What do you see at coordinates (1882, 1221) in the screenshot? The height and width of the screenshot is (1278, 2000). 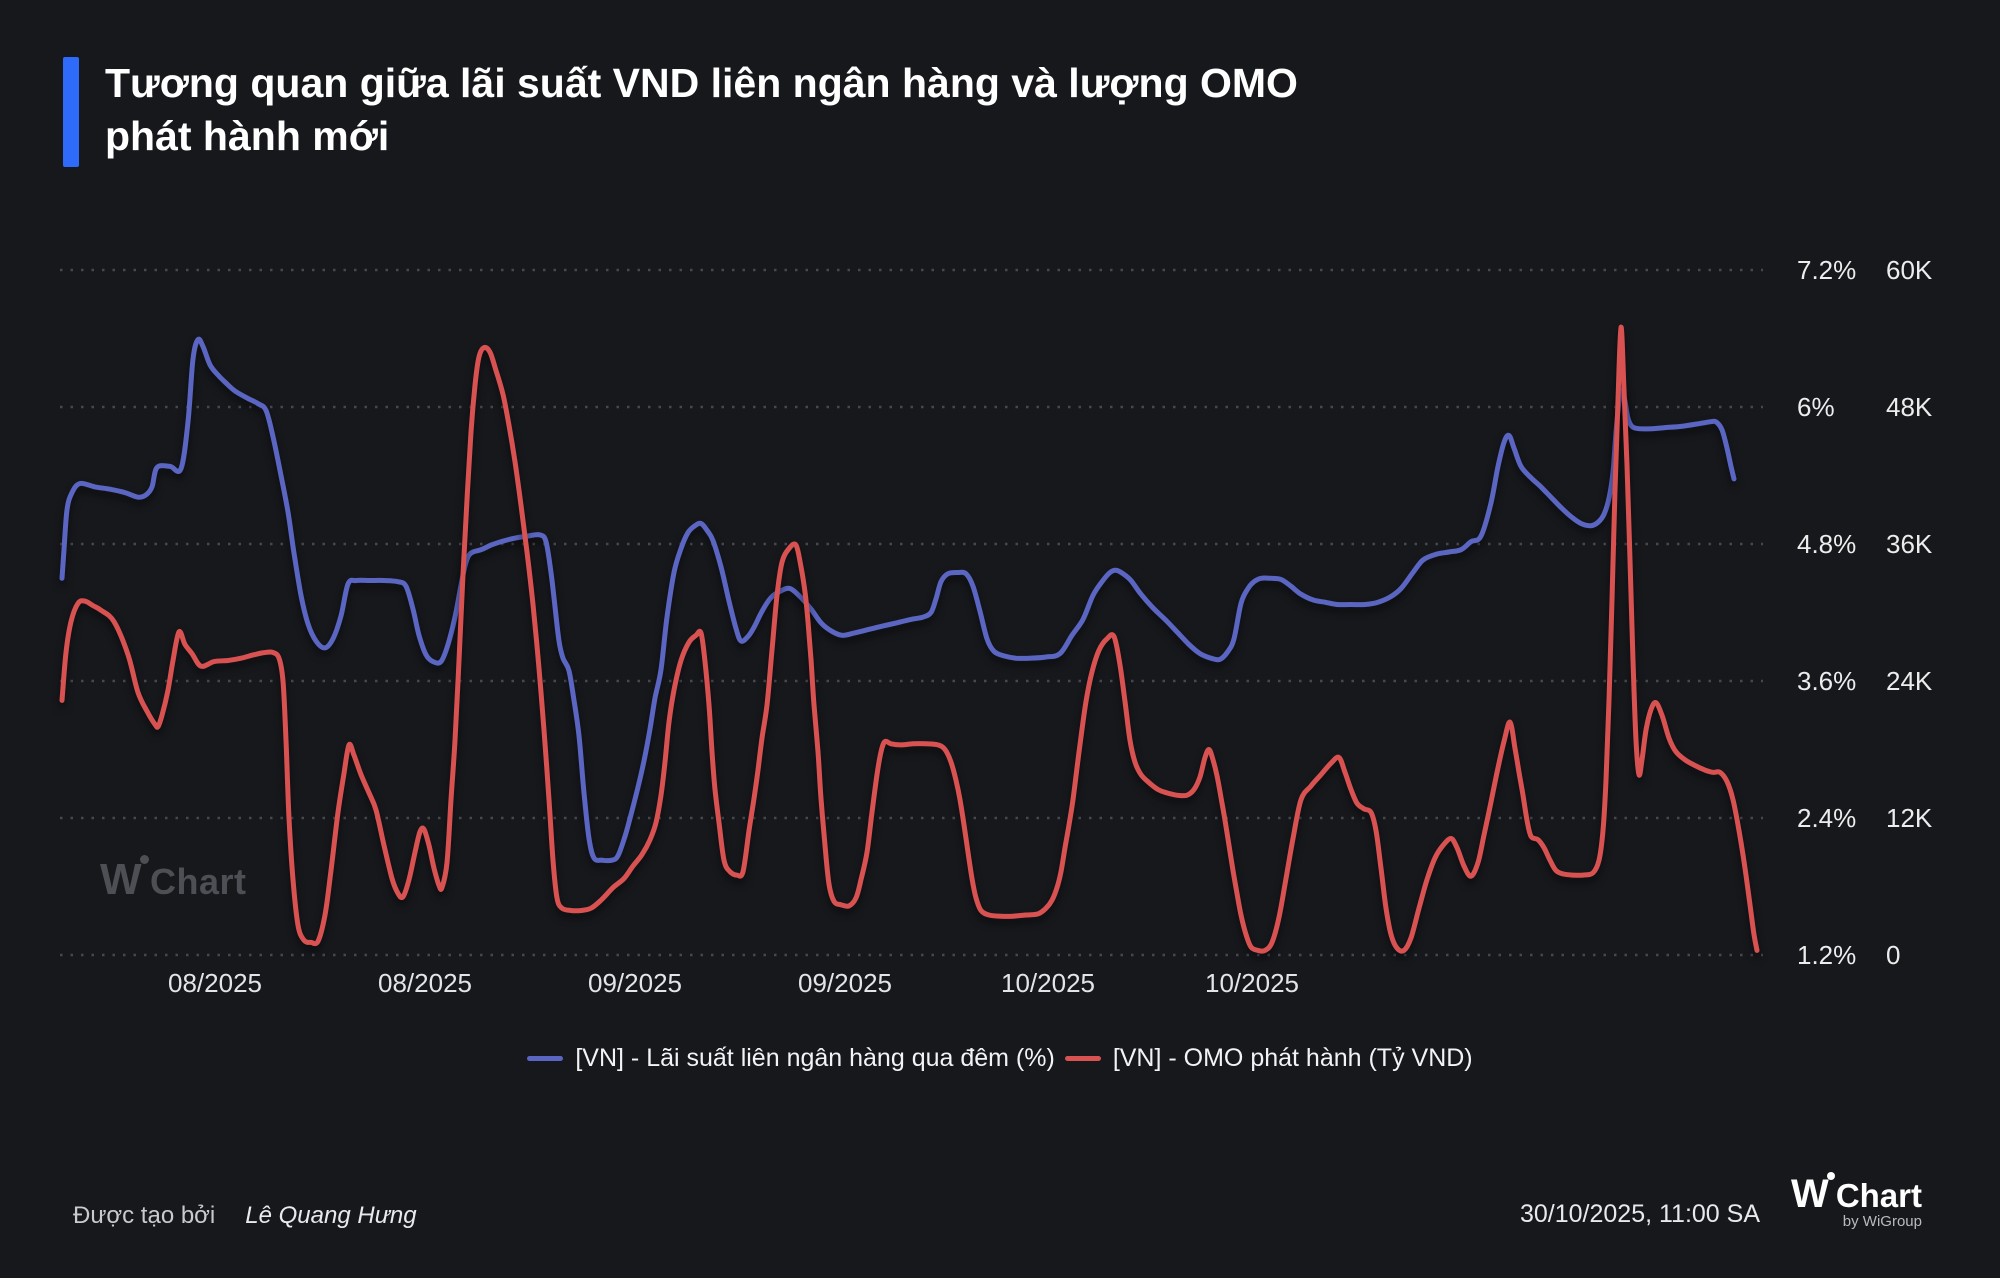 I see `logo-byline: by WiGroup` at bounding box center [1882, 1221].